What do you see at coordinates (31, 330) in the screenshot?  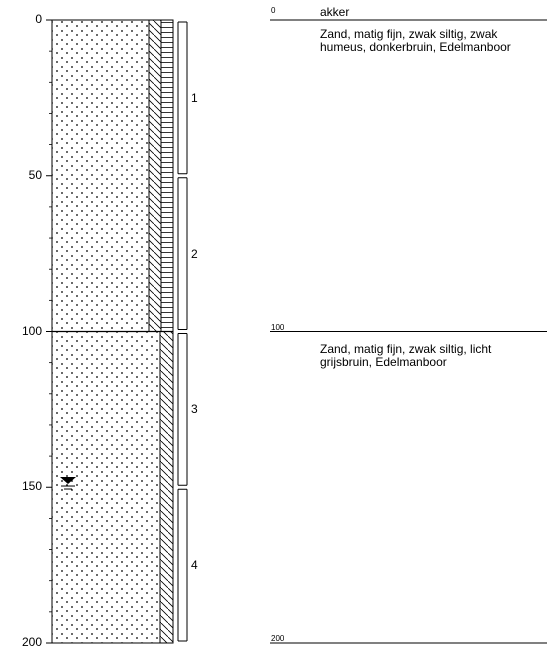 I see `depth-tick-label: 100` at bounding box center [31, 330].